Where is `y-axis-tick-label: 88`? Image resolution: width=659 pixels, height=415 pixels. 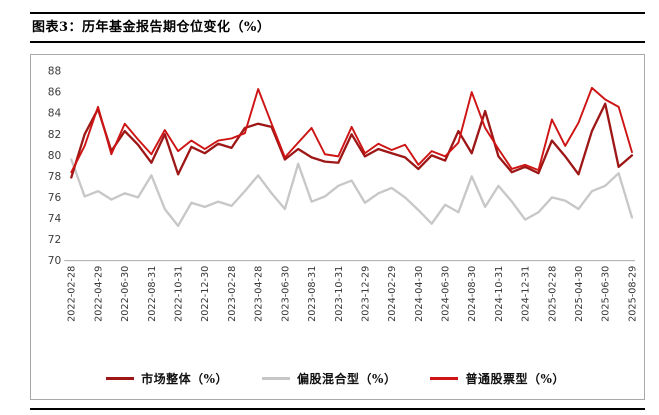
y-axis-tick-label: 88 is located at coordinates (54, 72).